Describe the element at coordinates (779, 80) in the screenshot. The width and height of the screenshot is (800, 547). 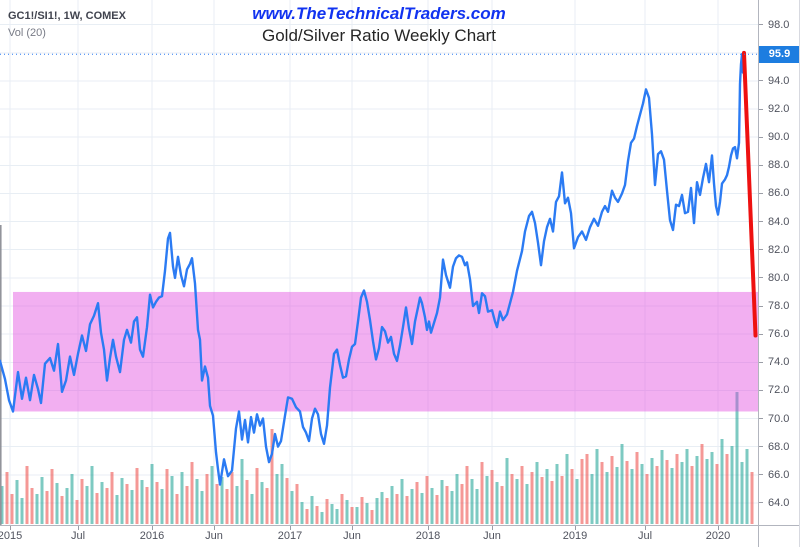
I see `price-tick-label: 94.0` at that location.